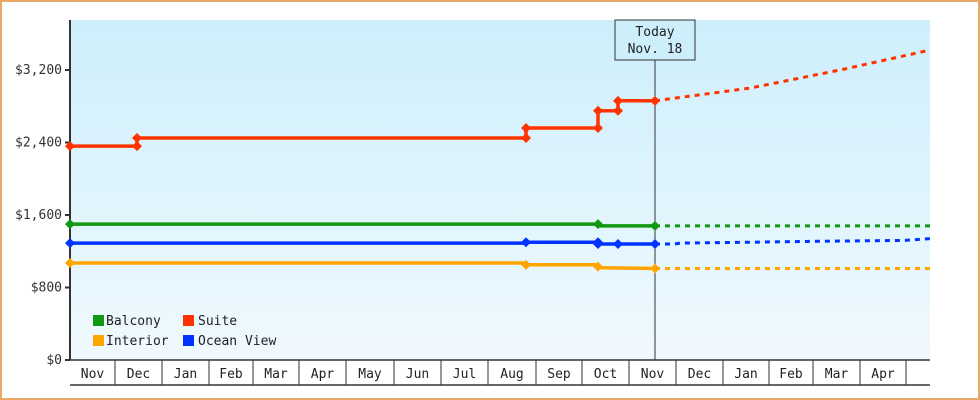 This screenshot has height=400, width=980. I want to click on x-month-label: Jul, so click(464, 374).